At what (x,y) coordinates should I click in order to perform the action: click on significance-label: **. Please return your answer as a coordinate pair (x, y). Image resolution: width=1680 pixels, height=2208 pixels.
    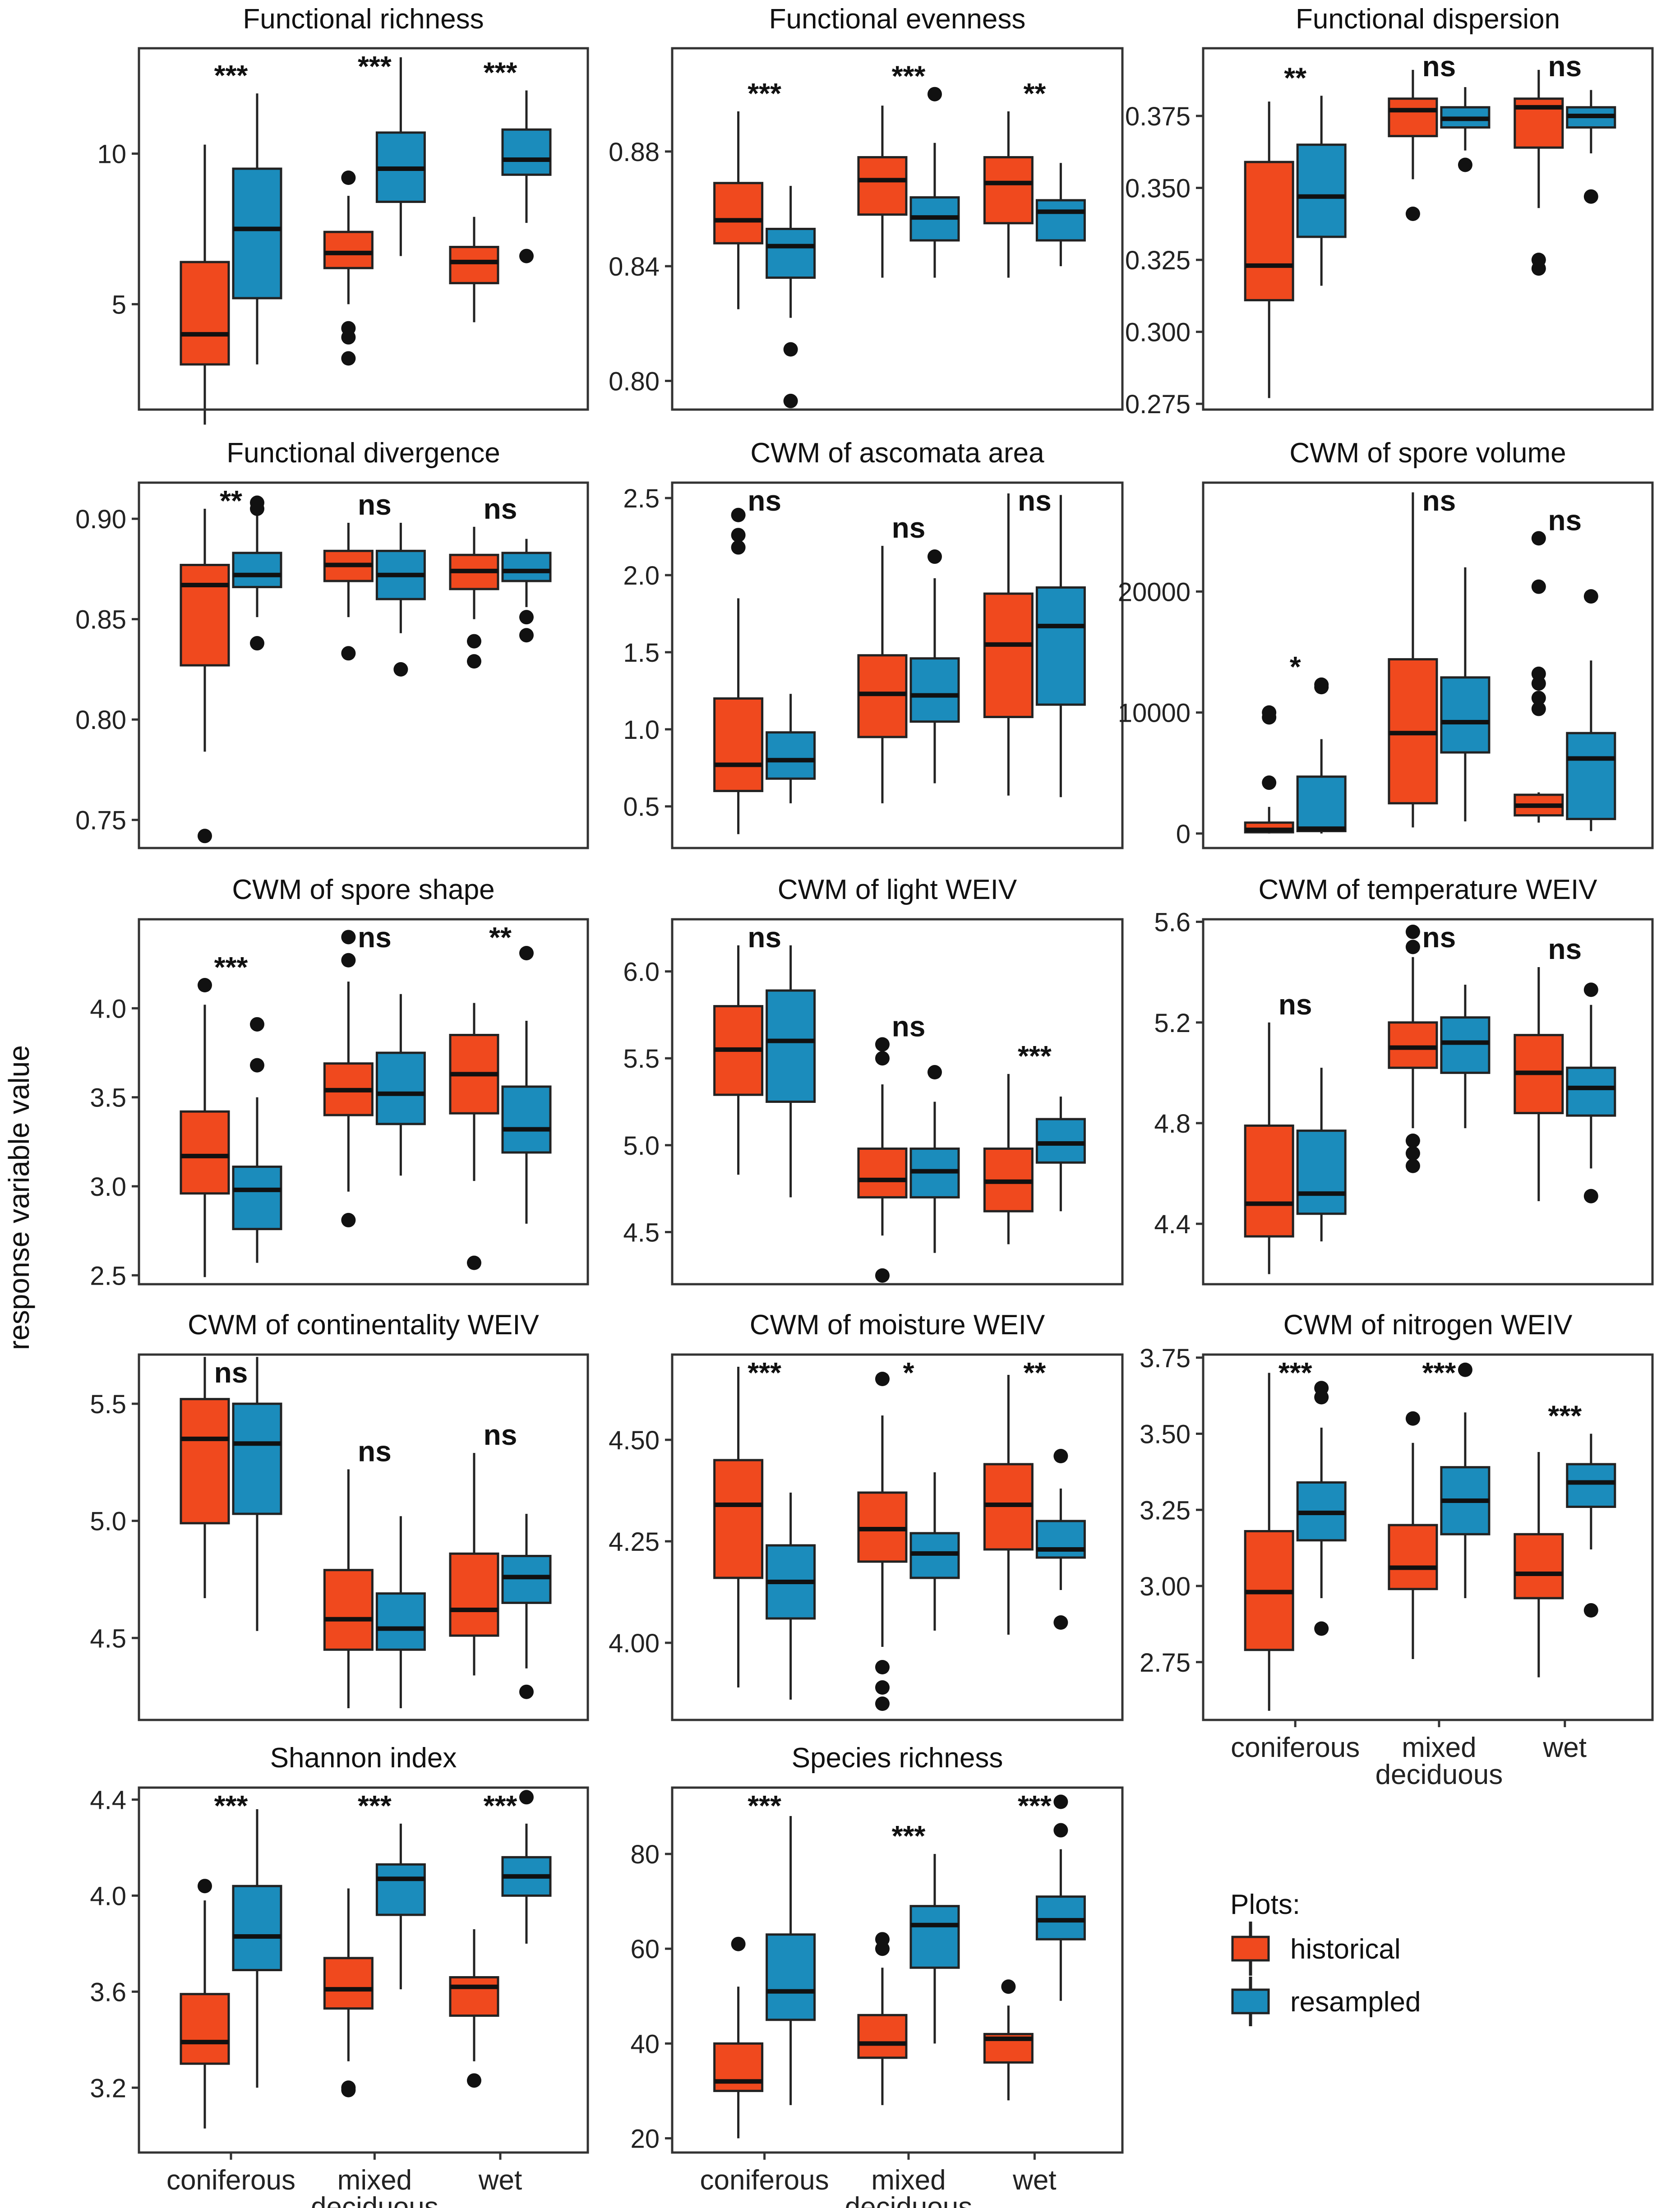
    Looking at the image, I should click on (1034, 93).